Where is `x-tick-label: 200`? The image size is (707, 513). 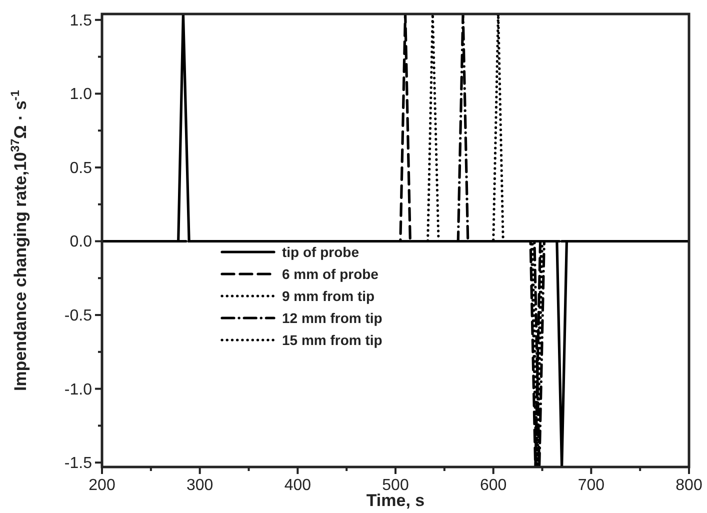 x-tick-label: 200 is located at coordinates (102, 485).